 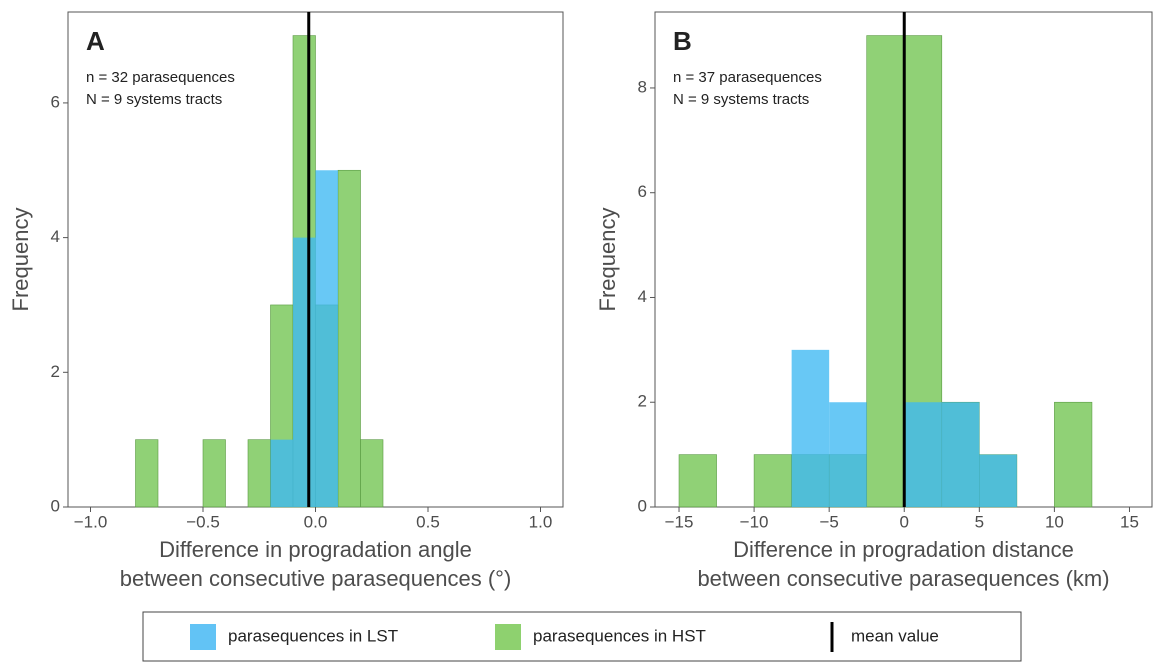 What do you see at coordinates (313, 635) in the screenshot?
I see `legend-label: parasequences in LST` at bounding box center [313, 635].